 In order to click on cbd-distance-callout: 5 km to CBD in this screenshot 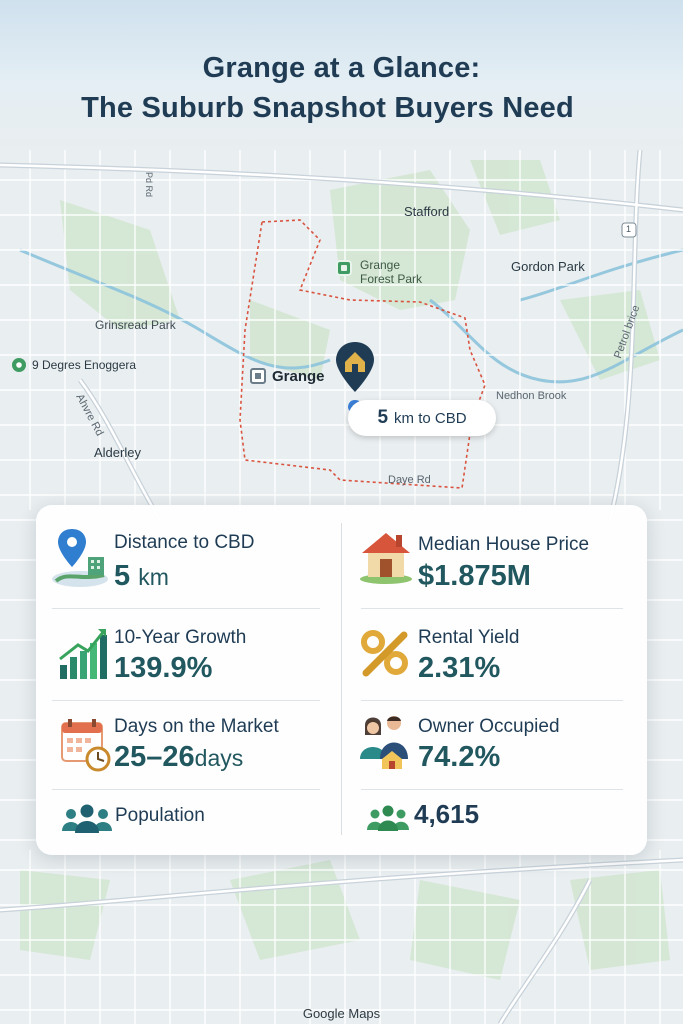, I will do `click(422, 418)`.